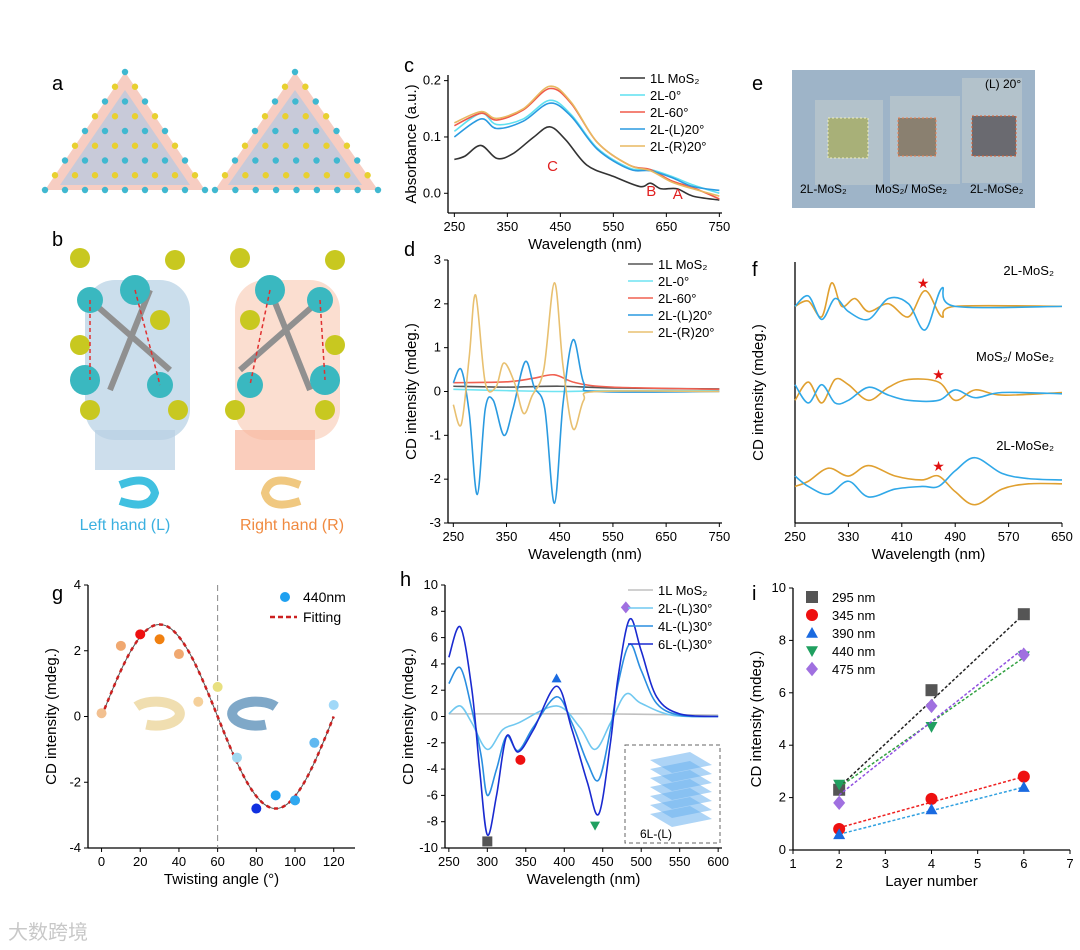 The height and width of the screenshot is (950, 1080). Describe the element at coordinates (432, 821) in the screenshot. I see `y-tick-label: -8` at that location.